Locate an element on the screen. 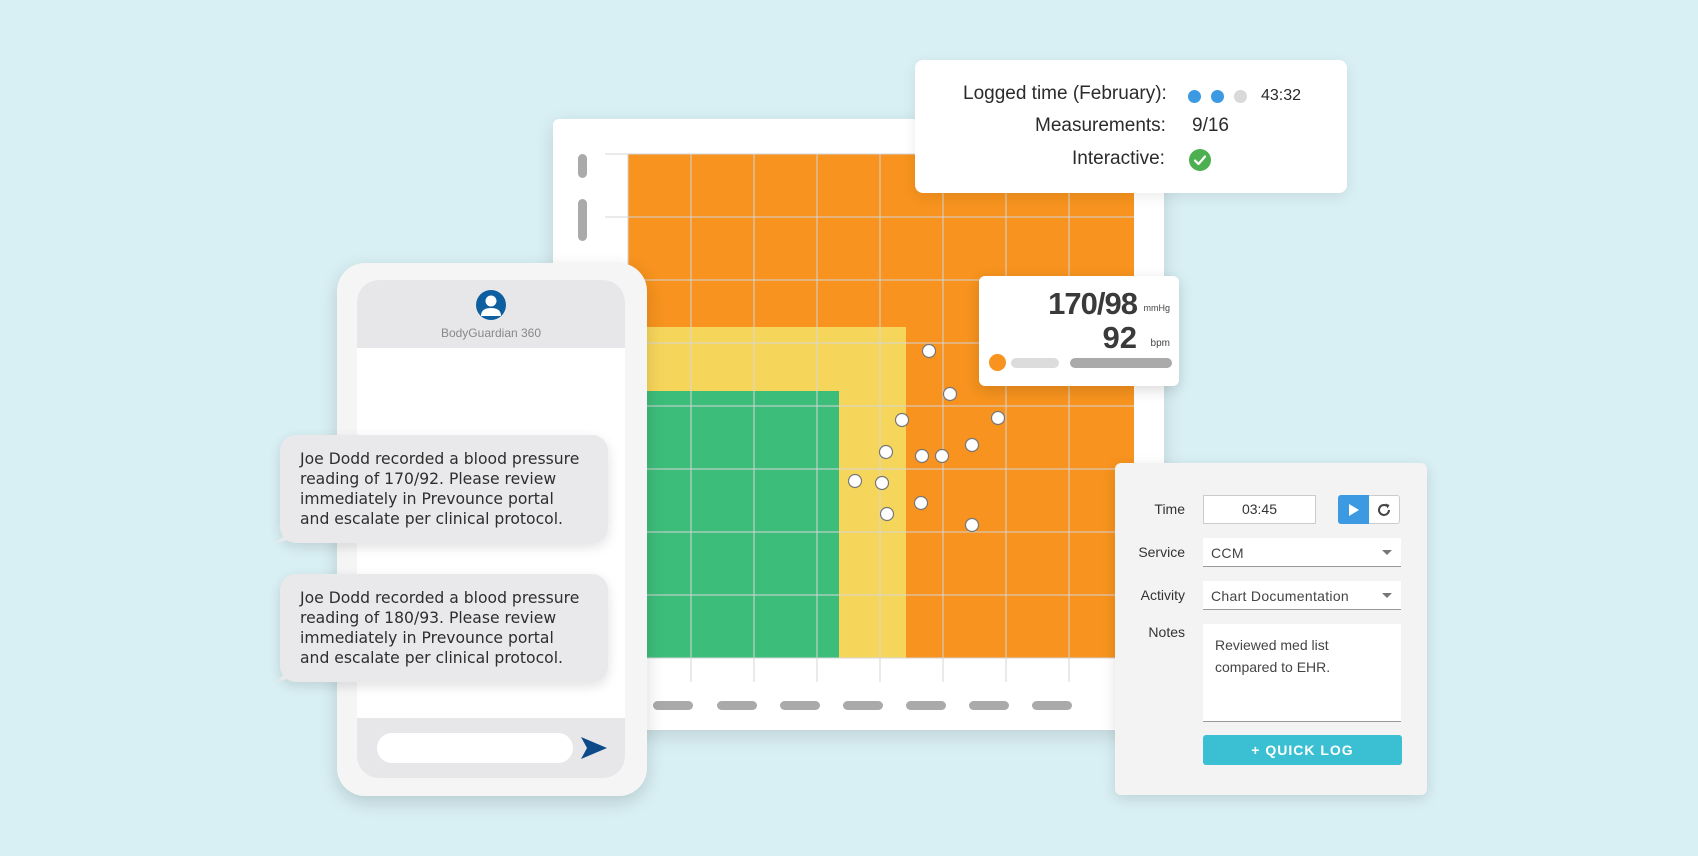 The image size is (1698, 856). service-value: CCM is located at coordinates (1227, 553).